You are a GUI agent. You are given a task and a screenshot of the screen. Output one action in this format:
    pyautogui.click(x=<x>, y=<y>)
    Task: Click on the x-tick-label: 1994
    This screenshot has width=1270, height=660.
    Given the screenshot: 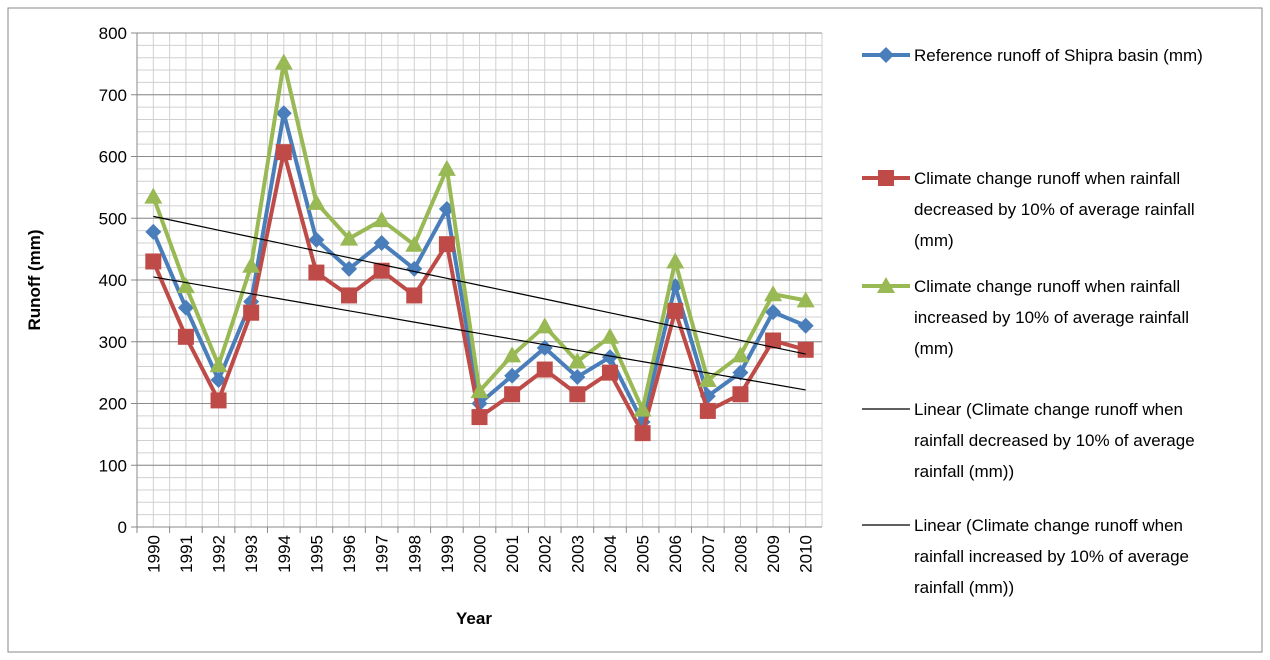 What is the action you would take?
    pyautogui.click(x=284, y=554)
    